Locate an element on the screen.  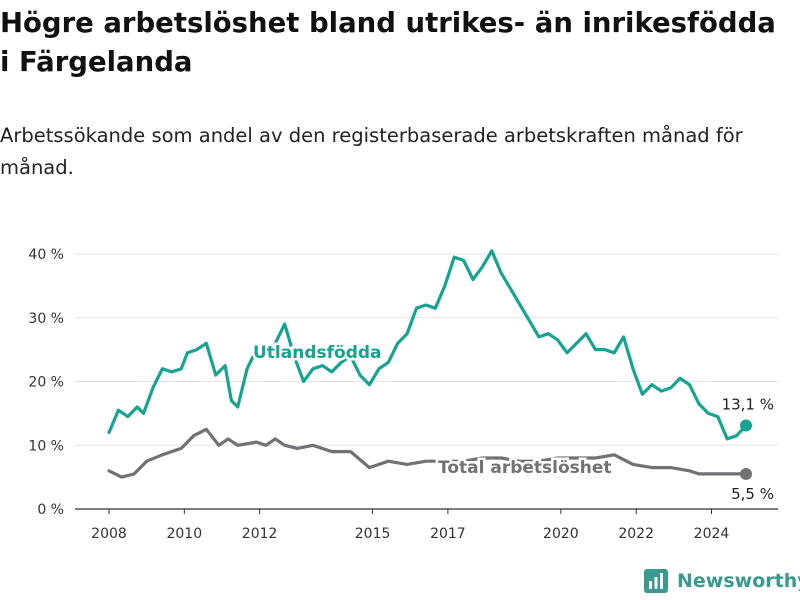
x-tick-label: 2012 is located at coordinates (260, 534).